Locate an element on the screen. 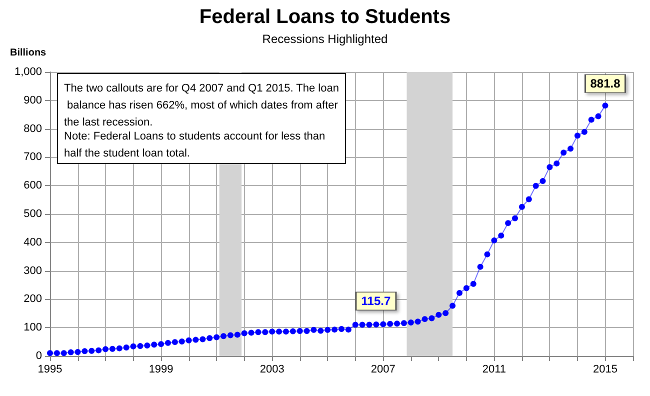 The height and width of the screenshot is (396, 650). annotation: 881.8 is located at coordinates (605, 83).